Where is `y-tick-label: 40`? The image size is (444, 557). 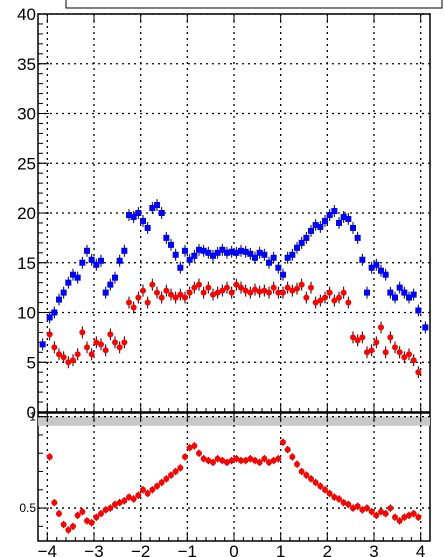 y-tick-label: 40 is located at coordinates (26, 14).